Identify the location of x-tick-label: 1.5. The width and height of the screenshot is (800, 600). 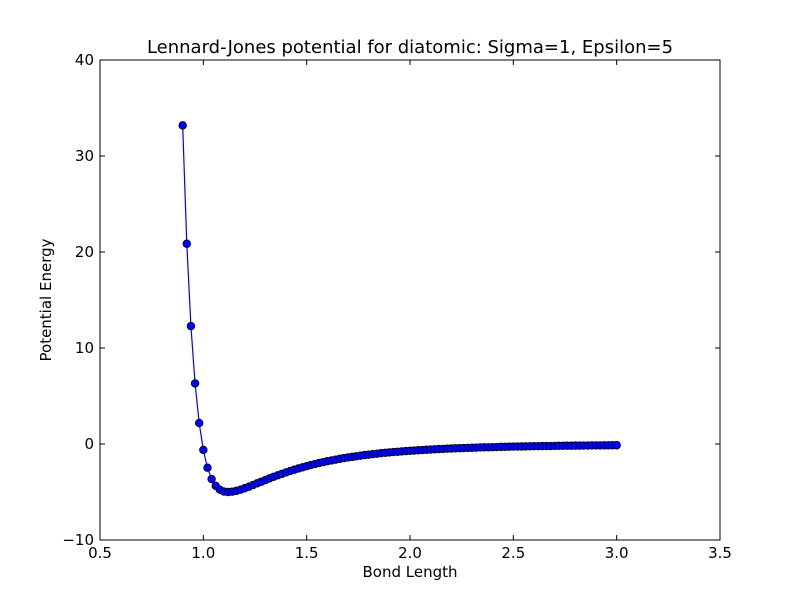
(307, 553).